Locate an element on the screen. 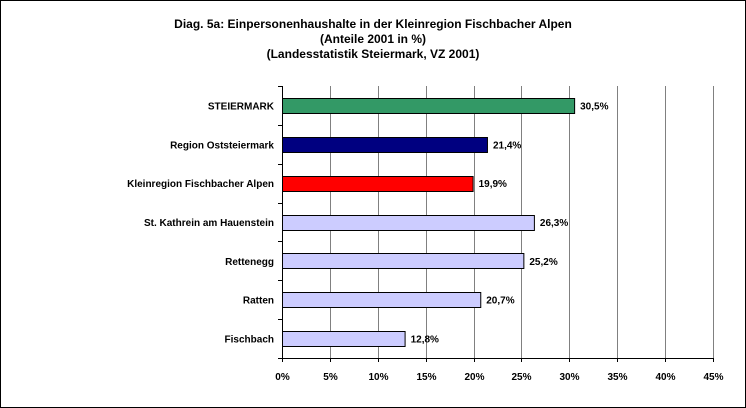 This screenshot has width=746, height=408. x-tick-label: 35% is located at coordinates (617, 377).